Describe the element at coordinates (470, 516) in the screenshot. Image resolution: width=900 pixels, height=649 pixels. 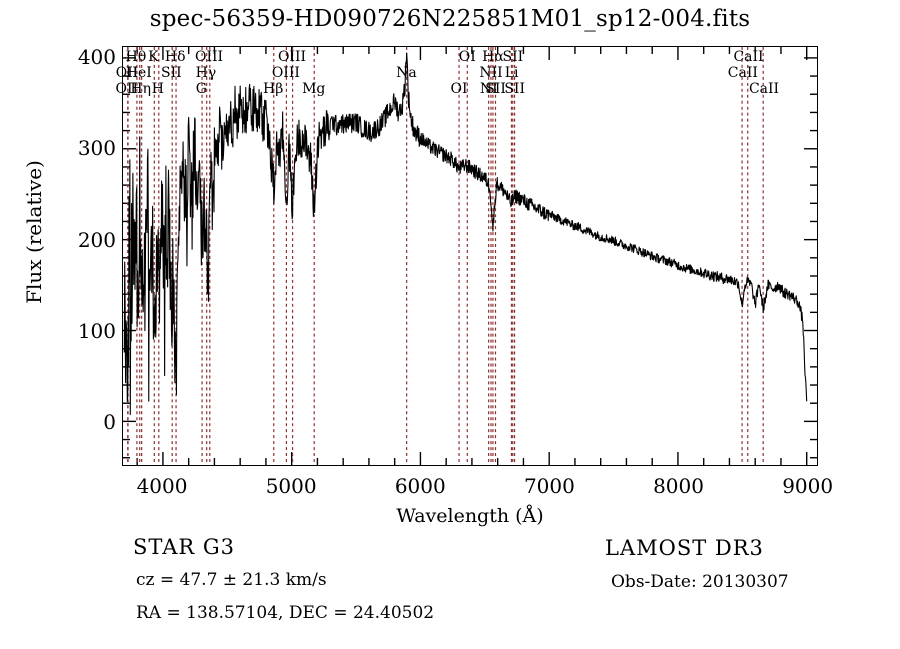
I see `x-axis-title: Wavelength (Å)` at that location.